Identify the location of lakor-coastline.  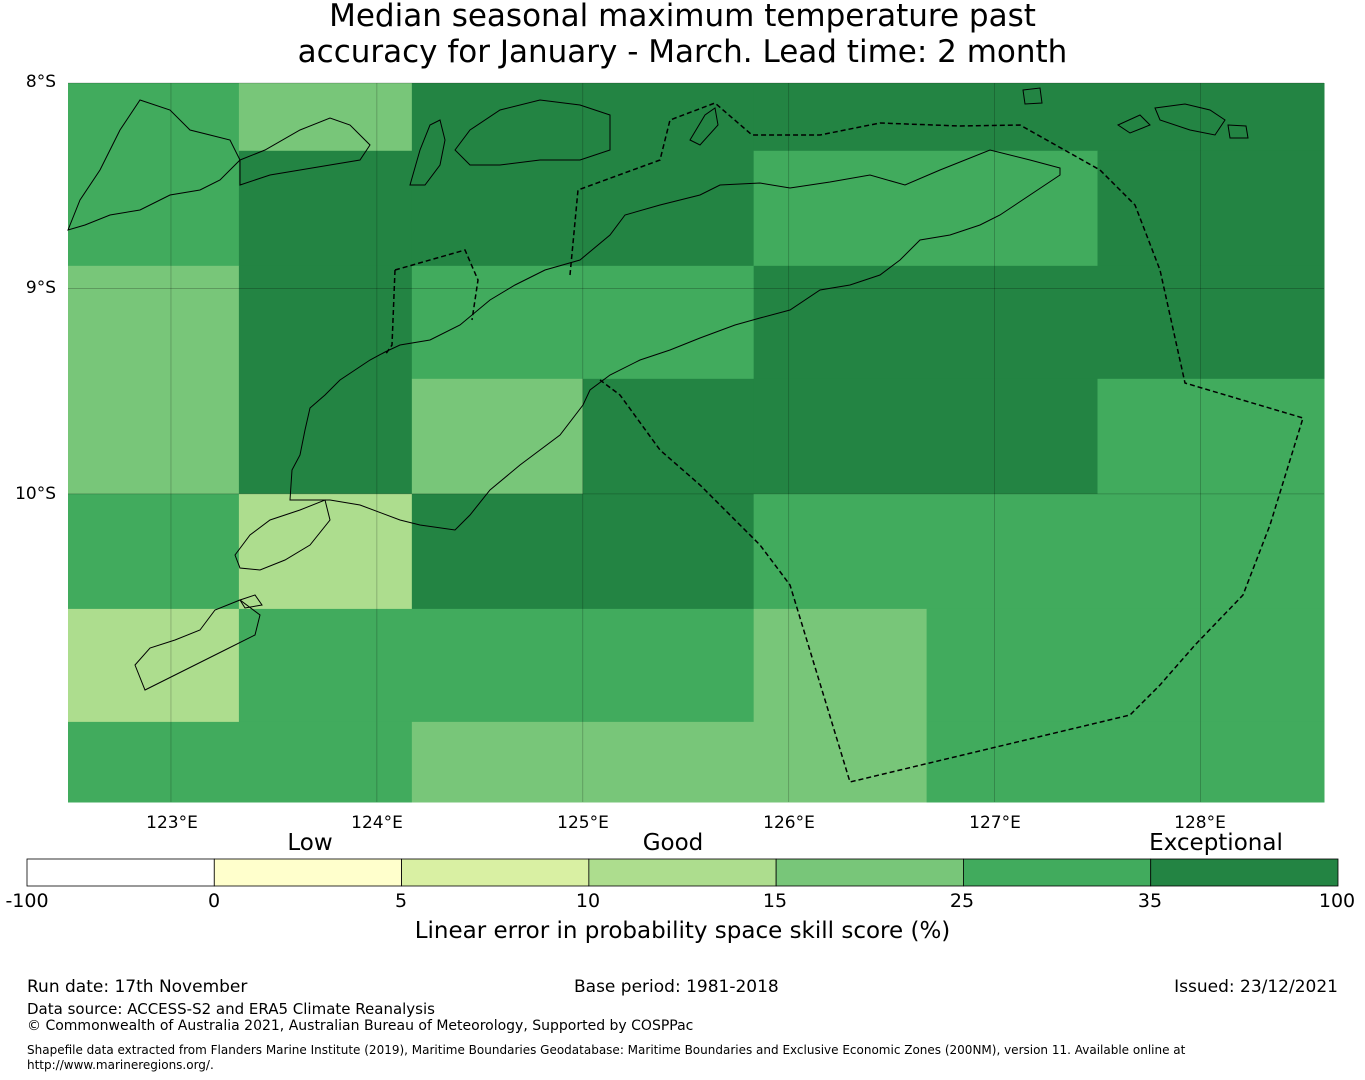
(1238, 131).